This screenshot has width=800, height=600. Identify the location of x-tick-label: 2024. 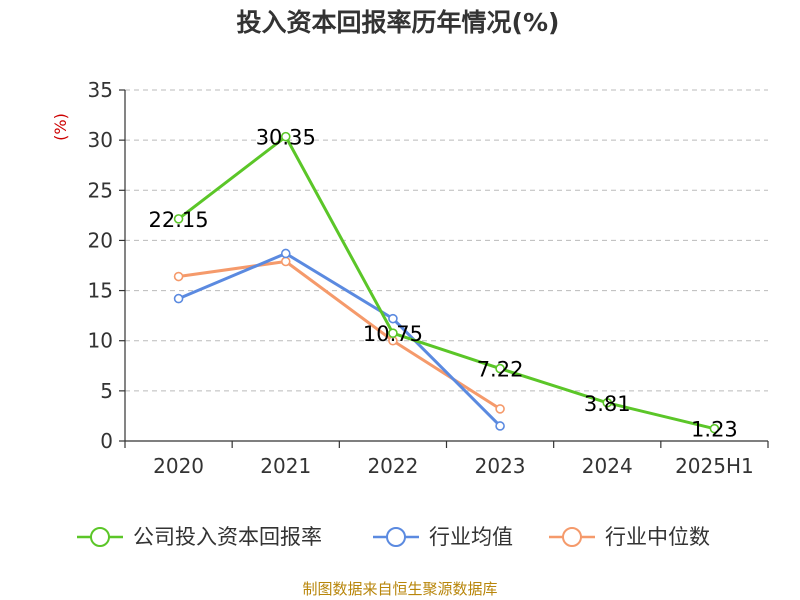
(607, 466).